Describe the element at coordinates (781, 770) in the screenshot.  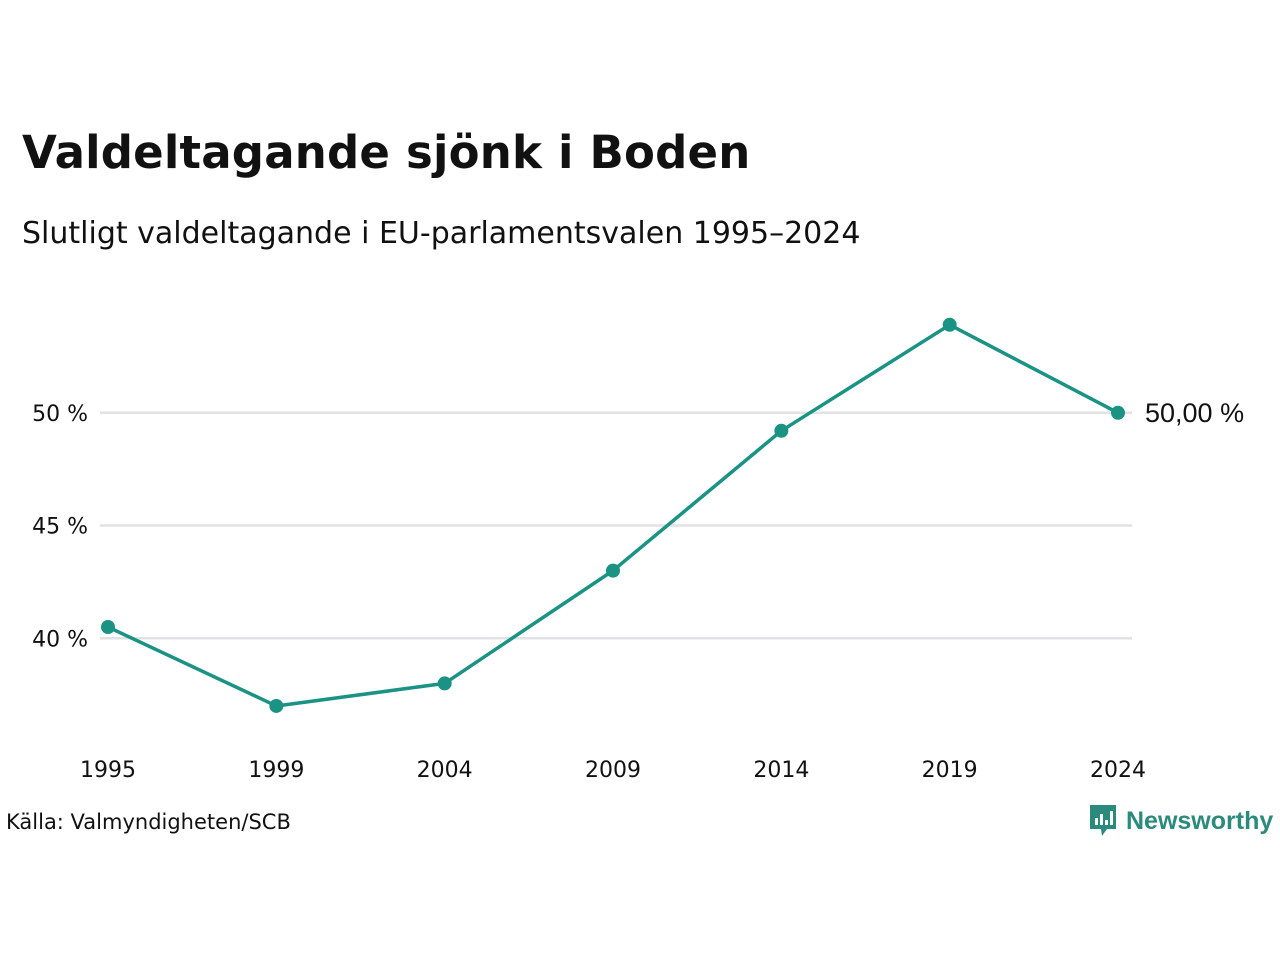
I see `x-tick-label: 2014` at that location.